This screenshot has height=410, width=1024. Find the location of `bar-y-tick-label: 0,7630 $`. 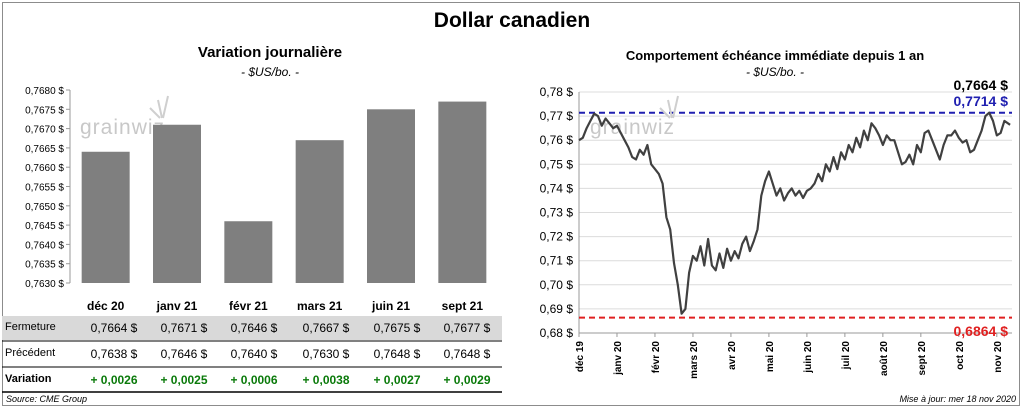

bar-y-tick-label: 0,7630 $ is located at coordinates (44, 284).